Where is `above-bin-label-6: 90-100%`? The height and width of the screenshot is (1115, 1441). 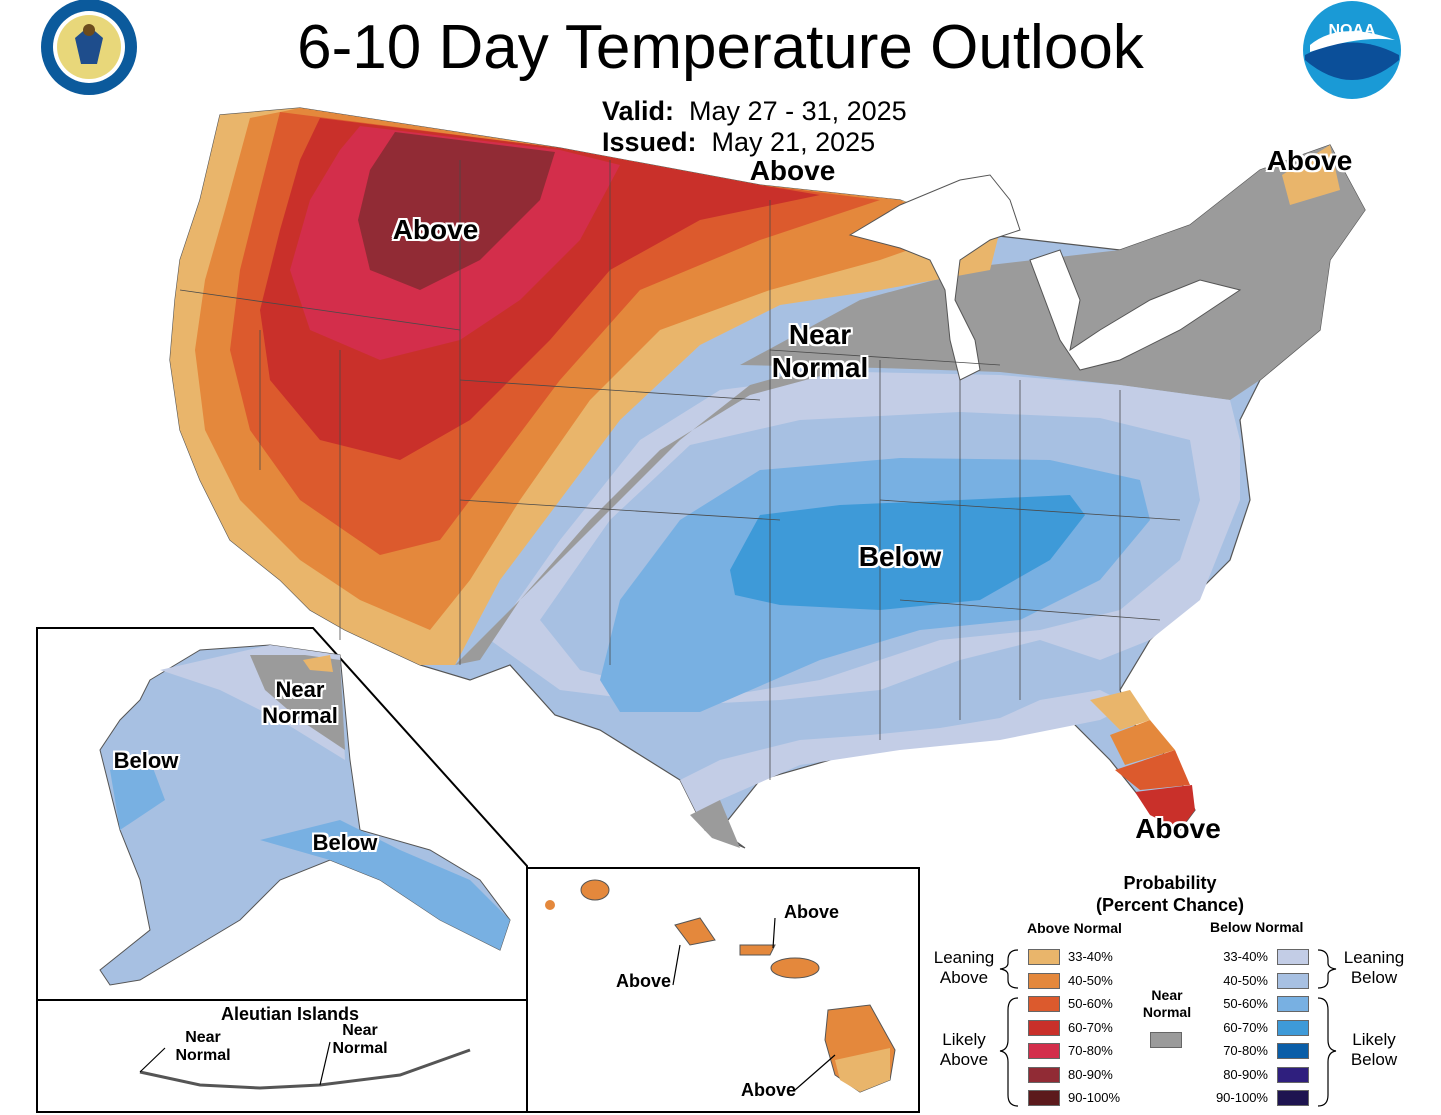 above-bin-label-6: 90-100% is located at coordinates (1094, 1097).